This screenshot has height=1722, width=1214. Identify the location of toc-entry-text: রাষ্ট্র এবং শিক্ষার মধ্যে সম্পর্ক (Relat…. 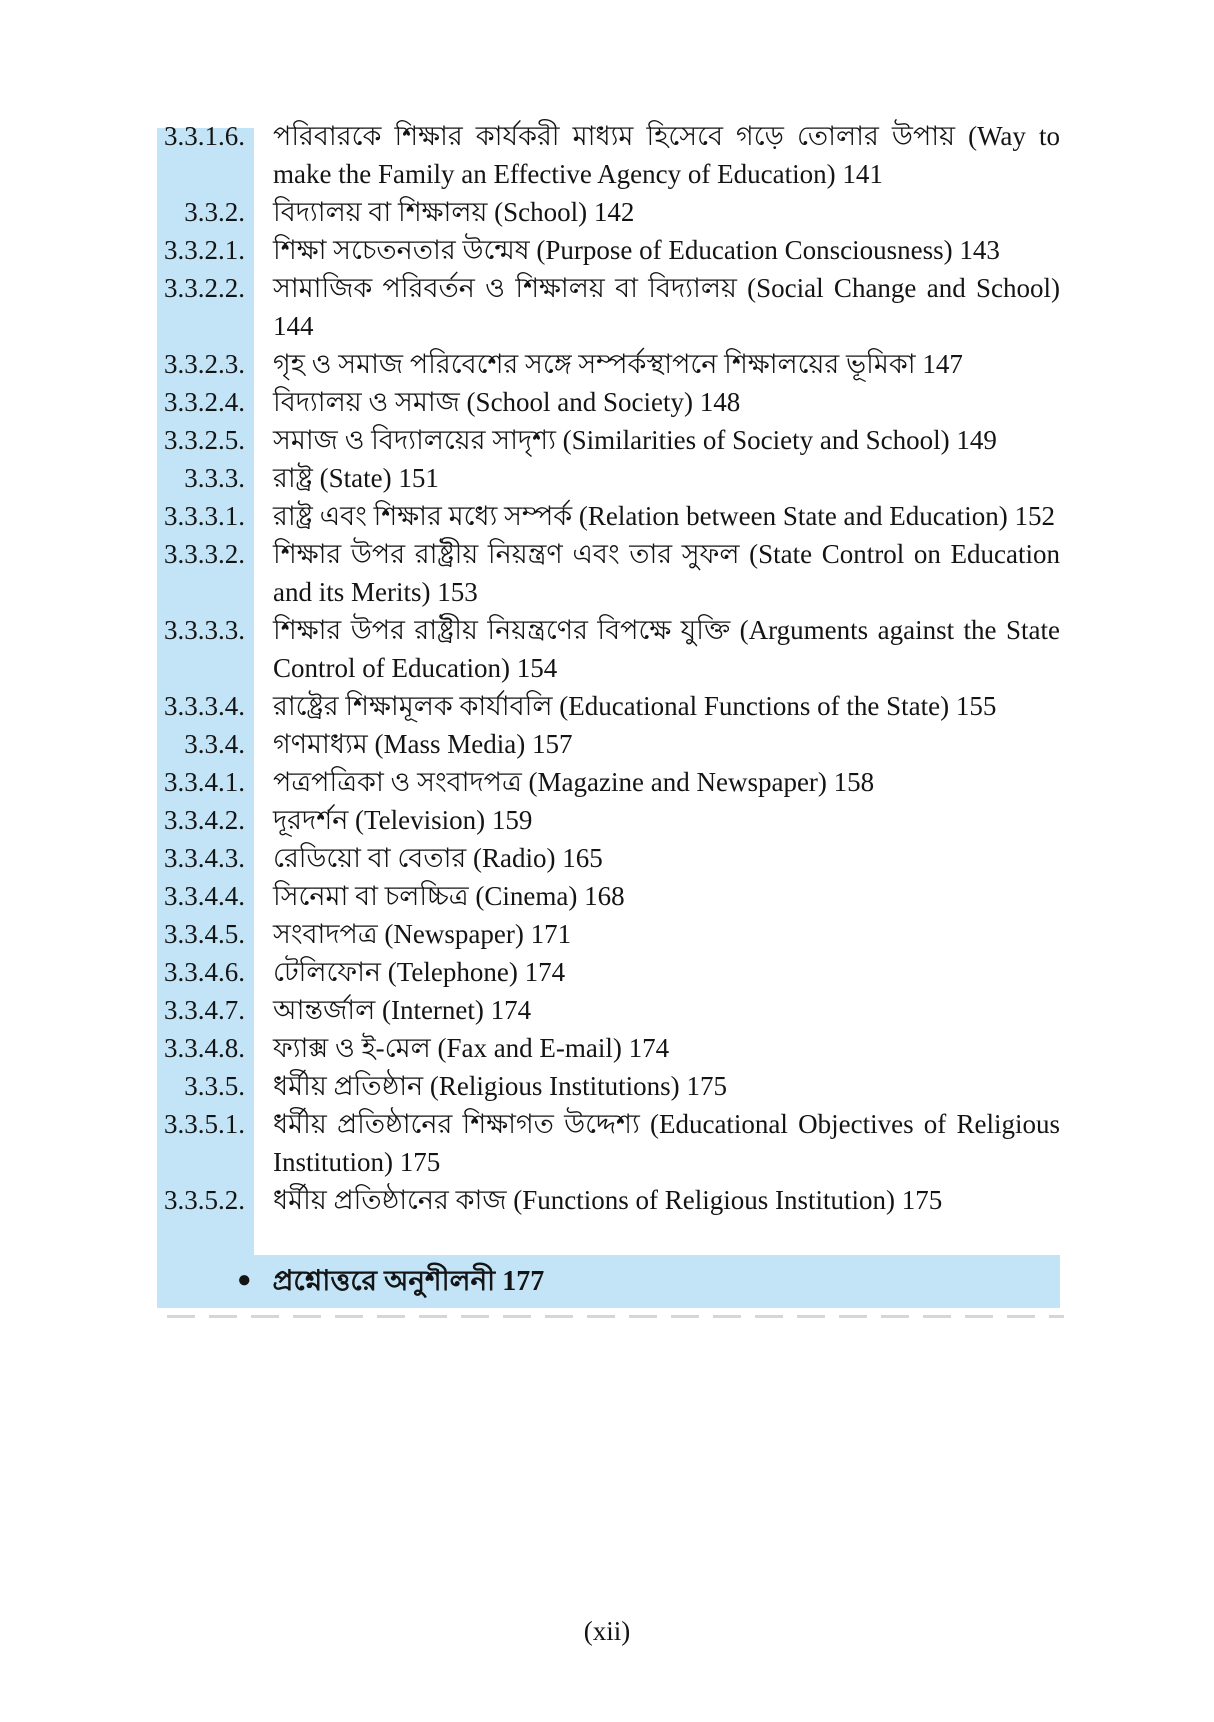
(657, 516).